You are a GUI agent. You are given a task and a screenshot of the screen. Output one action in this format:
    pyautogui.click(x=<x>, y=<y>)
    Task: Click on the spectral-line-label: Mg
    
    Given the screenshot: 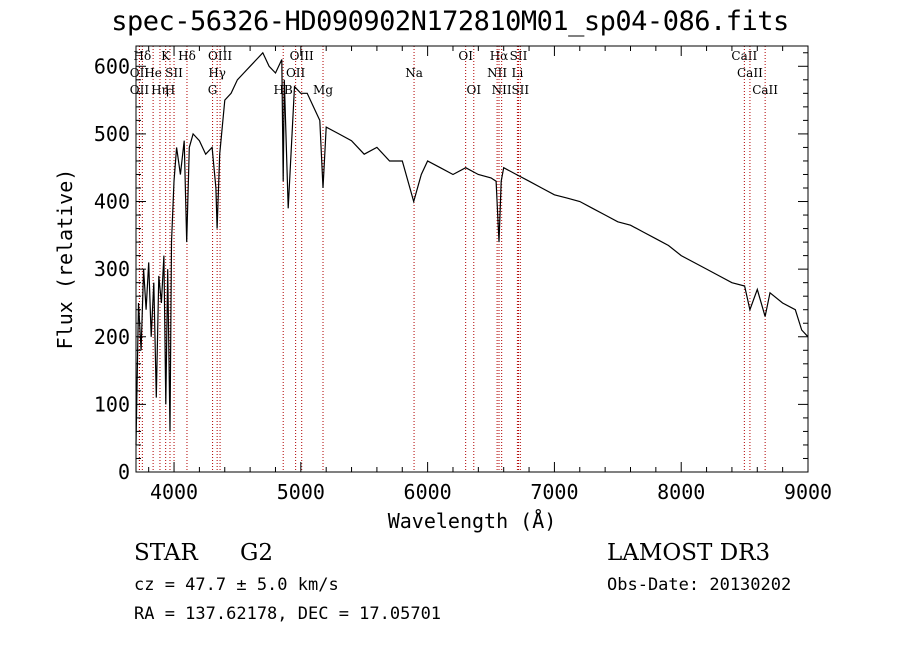 What is the action you would take?
    pyautogui.click(x=323, y=90)
    